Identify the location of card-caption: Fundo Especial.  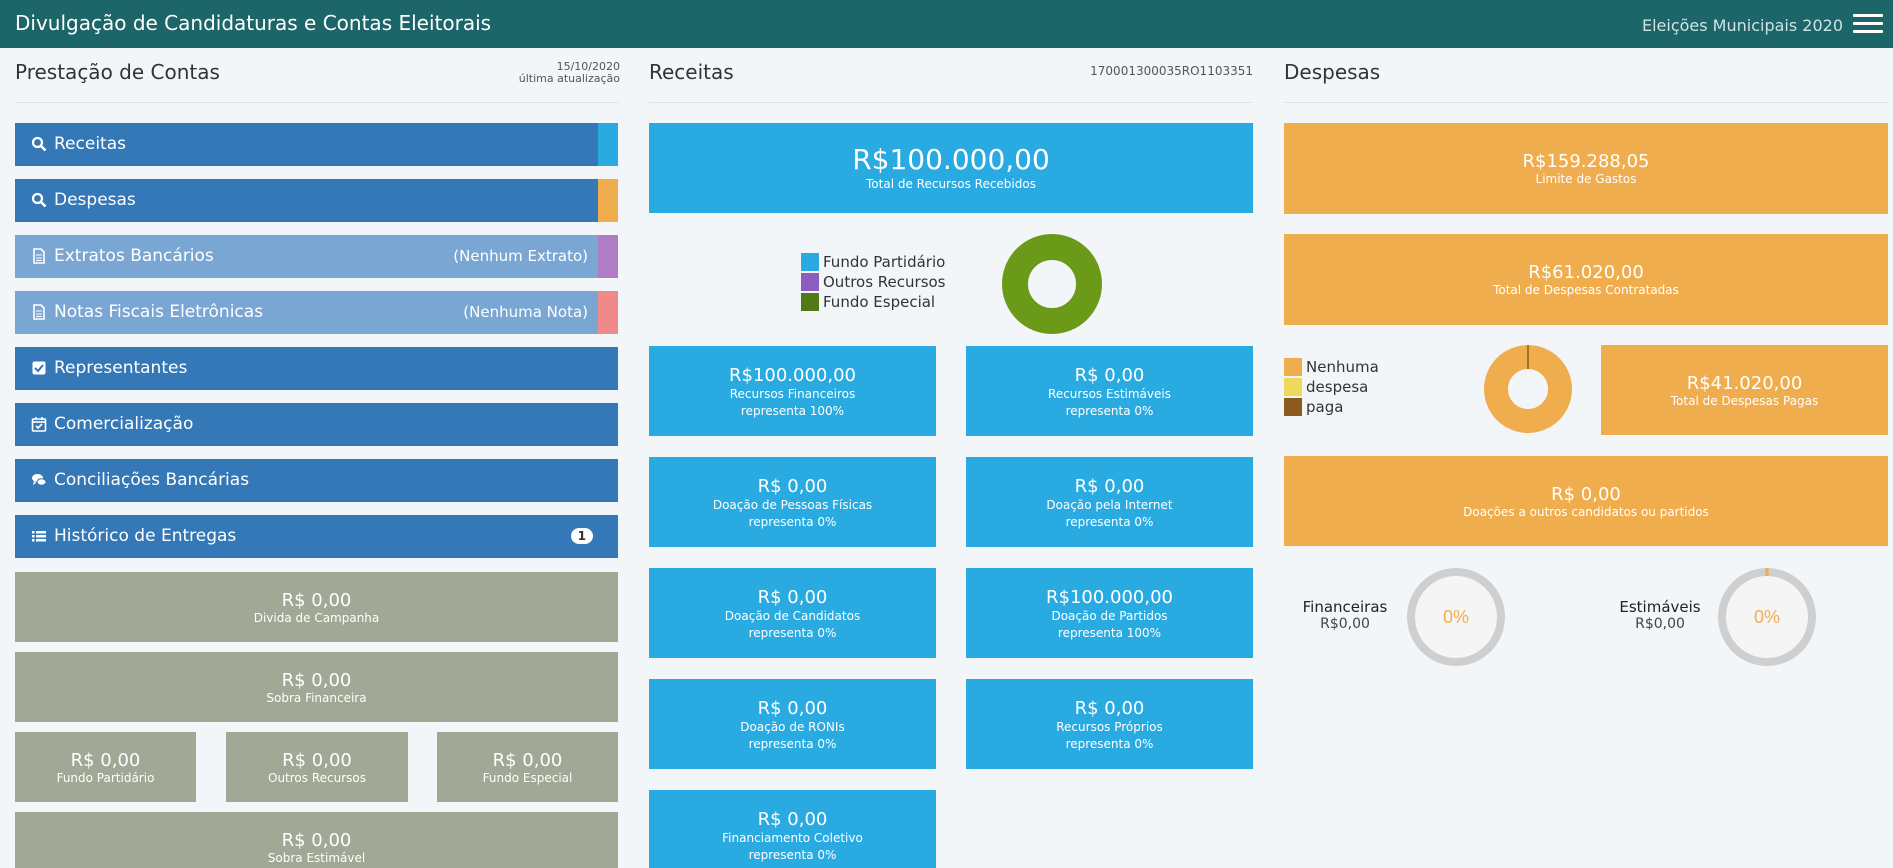
(527, 778).